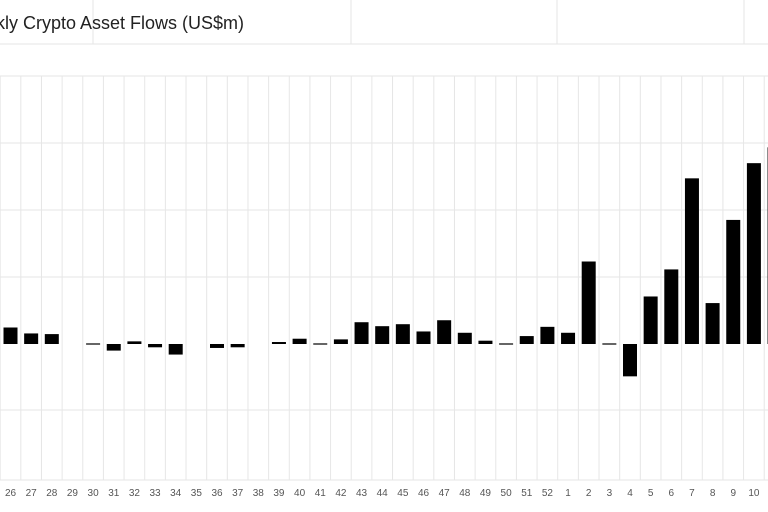  I want to click on x-tick-label: 5, so click(651, 493).